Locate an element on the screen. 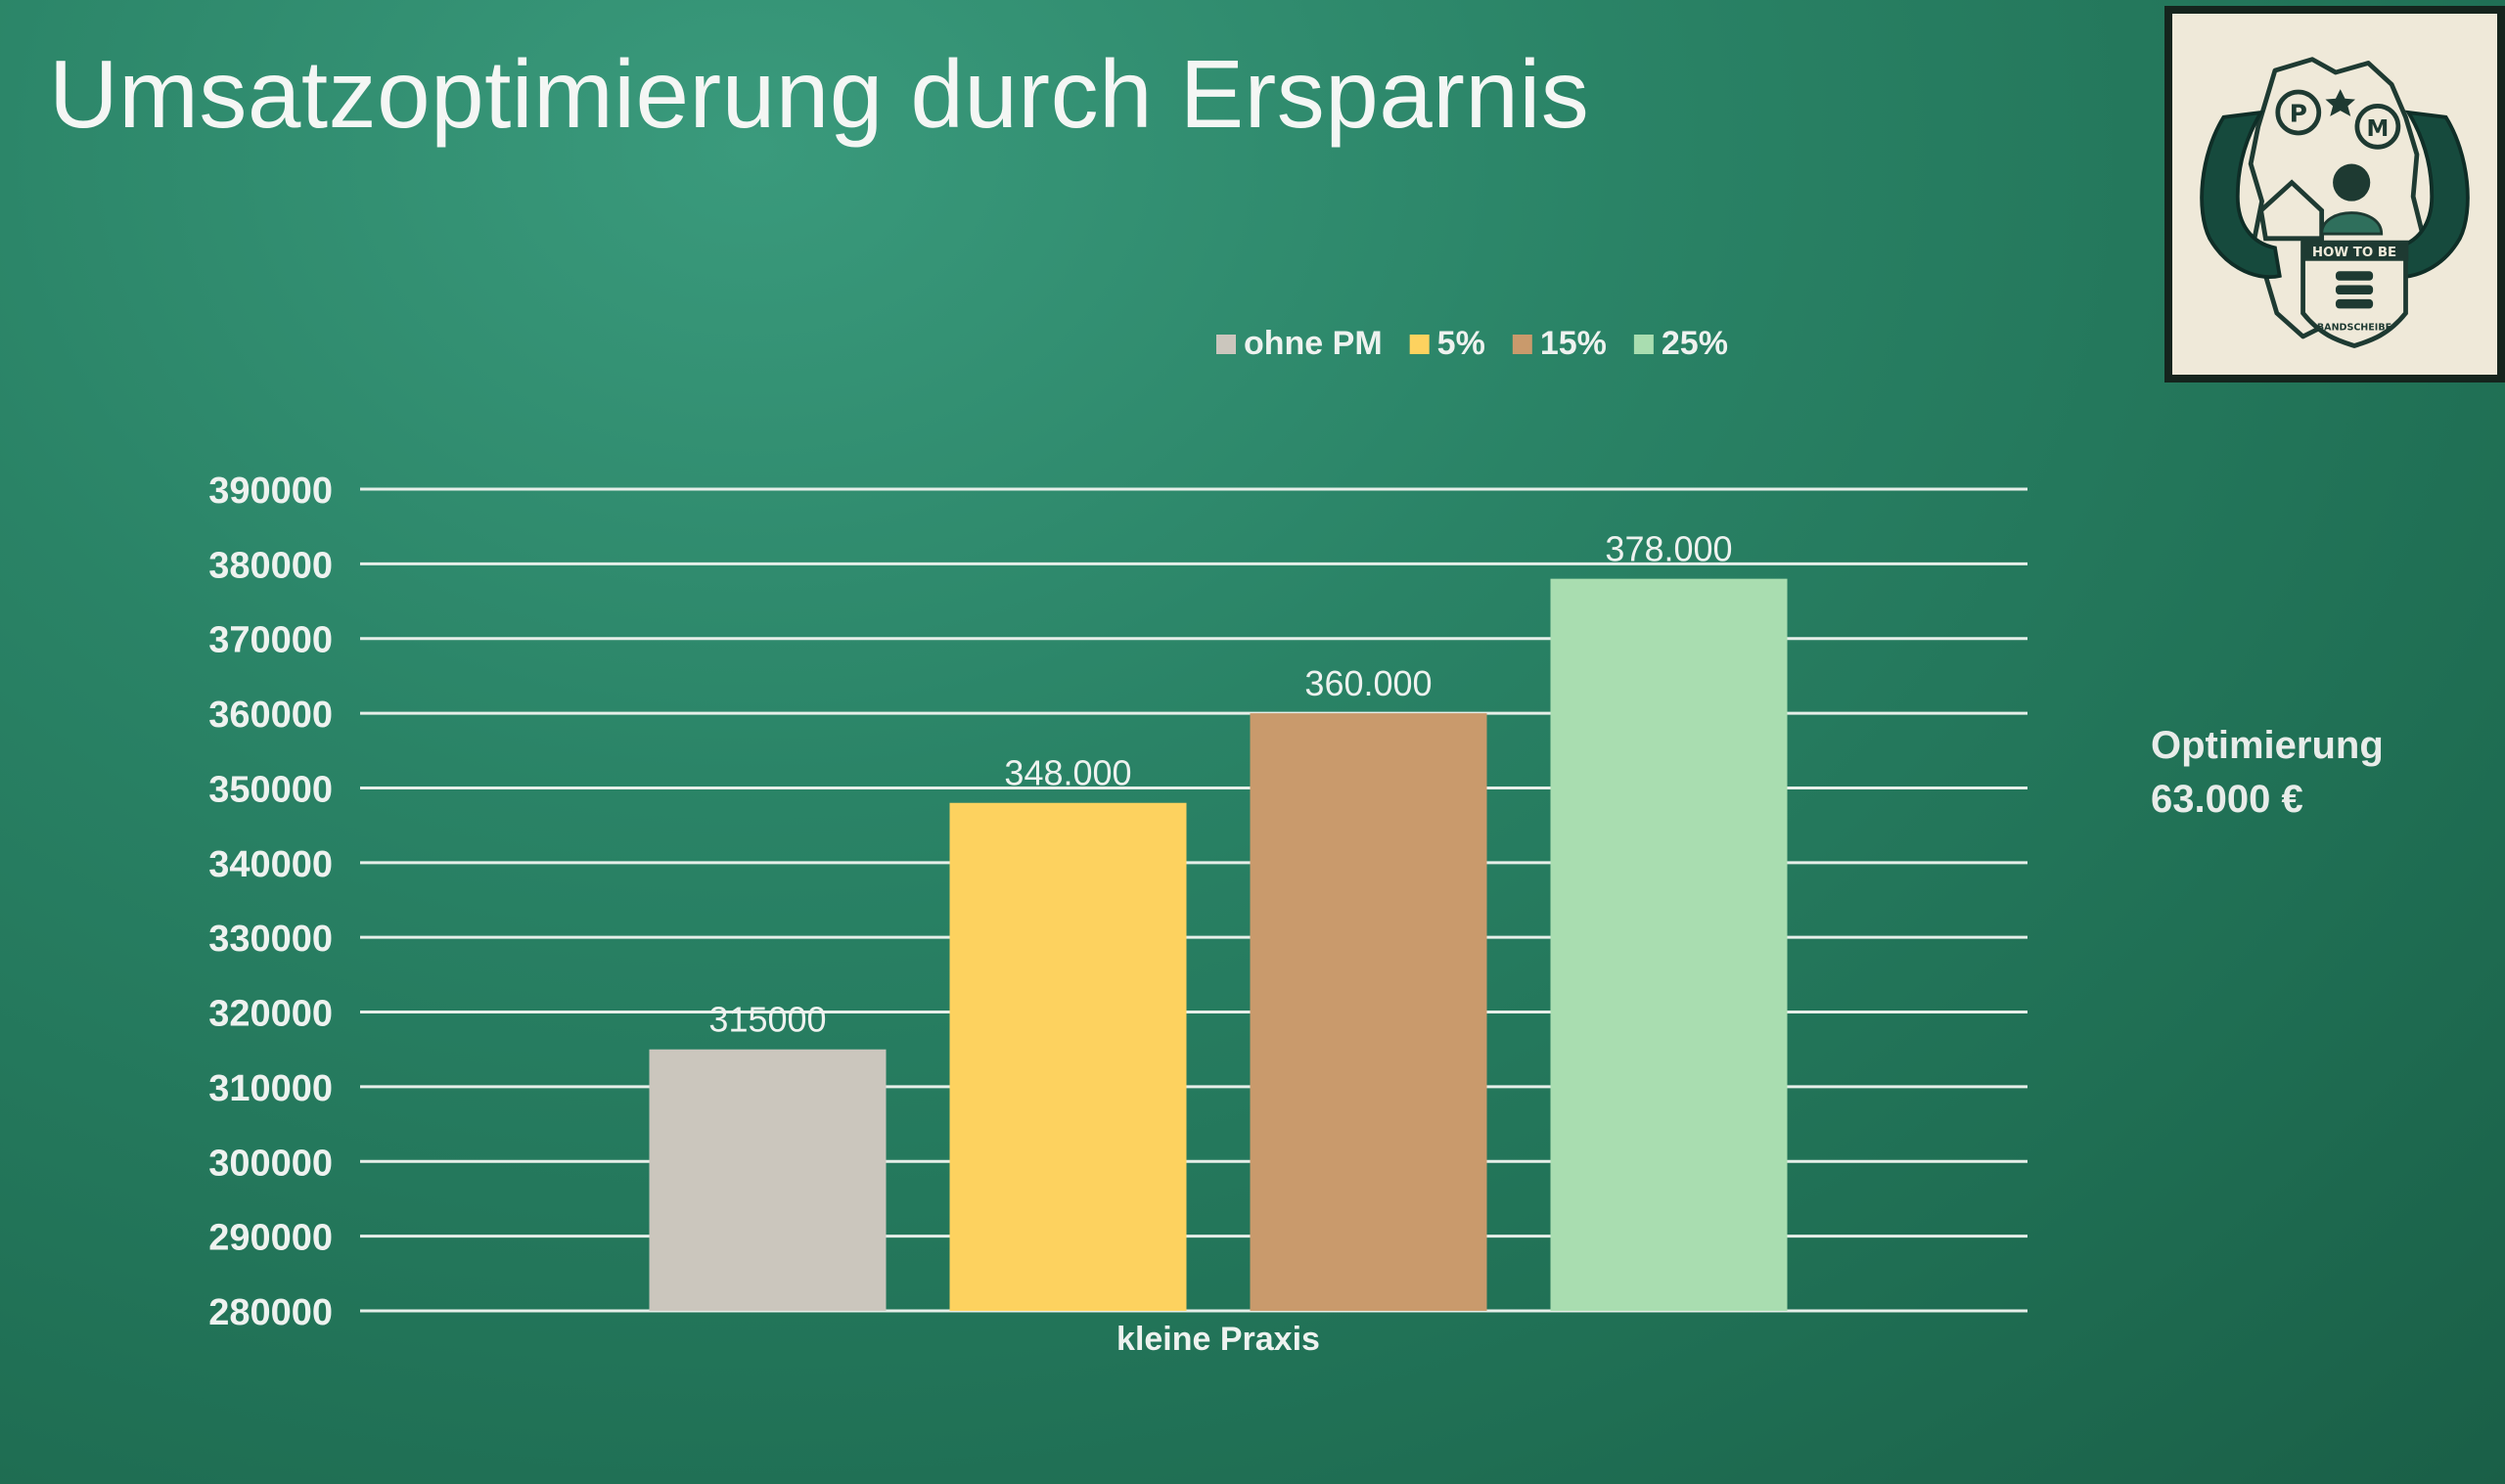 This screenshot has width=2505, height=1484. data-label: 348.000 is located at coordinates (1067, 773).